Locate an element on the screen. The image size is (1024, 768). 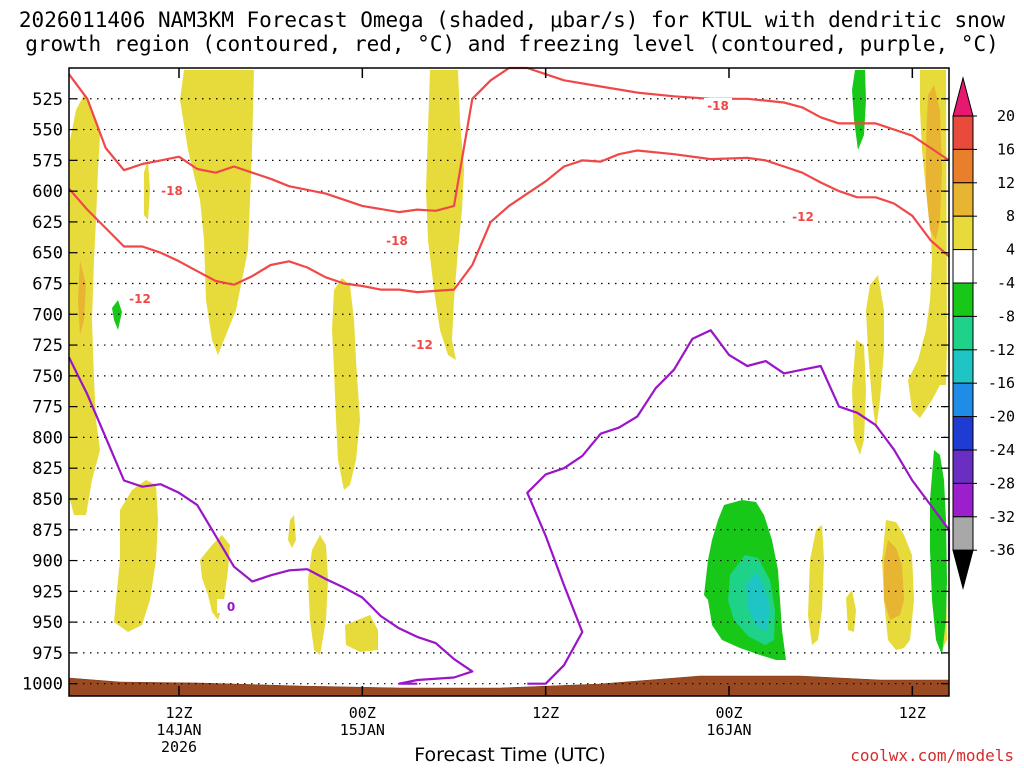
contour-label-3: -12 is located at coordinates (140, 299).